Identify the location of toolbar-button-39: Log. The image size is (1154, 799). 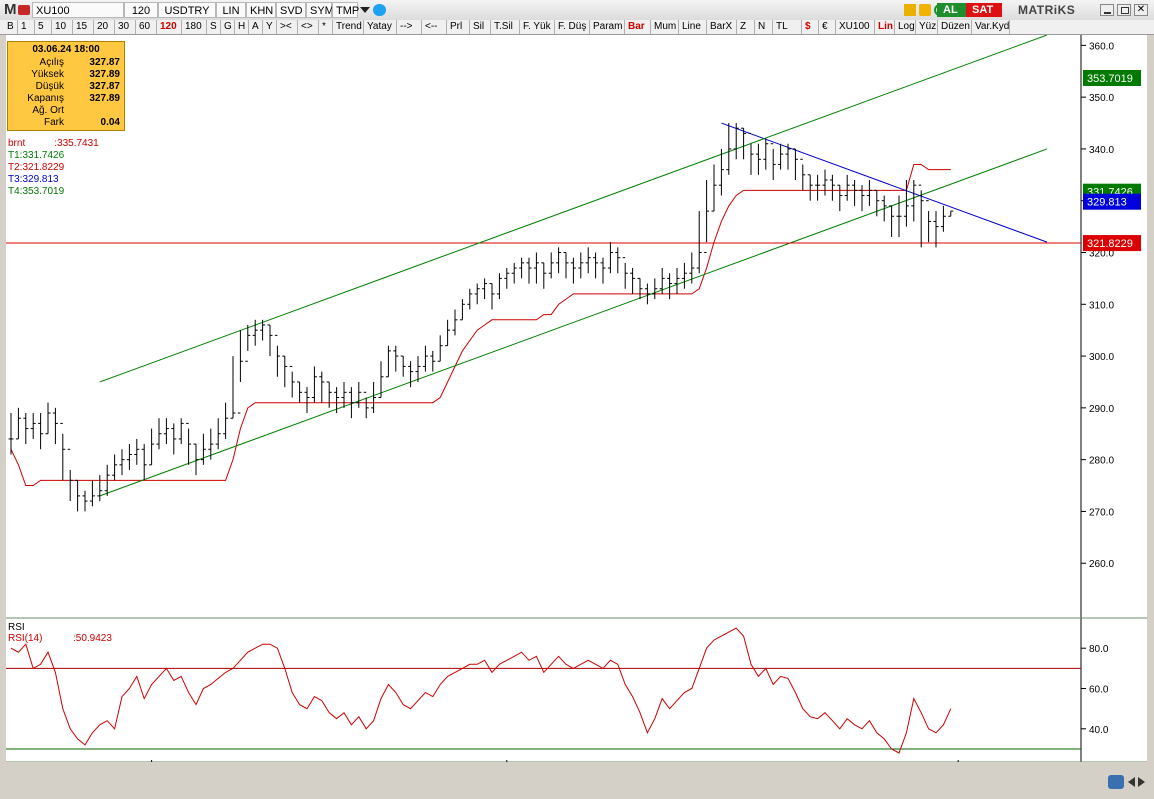
(905, 27).